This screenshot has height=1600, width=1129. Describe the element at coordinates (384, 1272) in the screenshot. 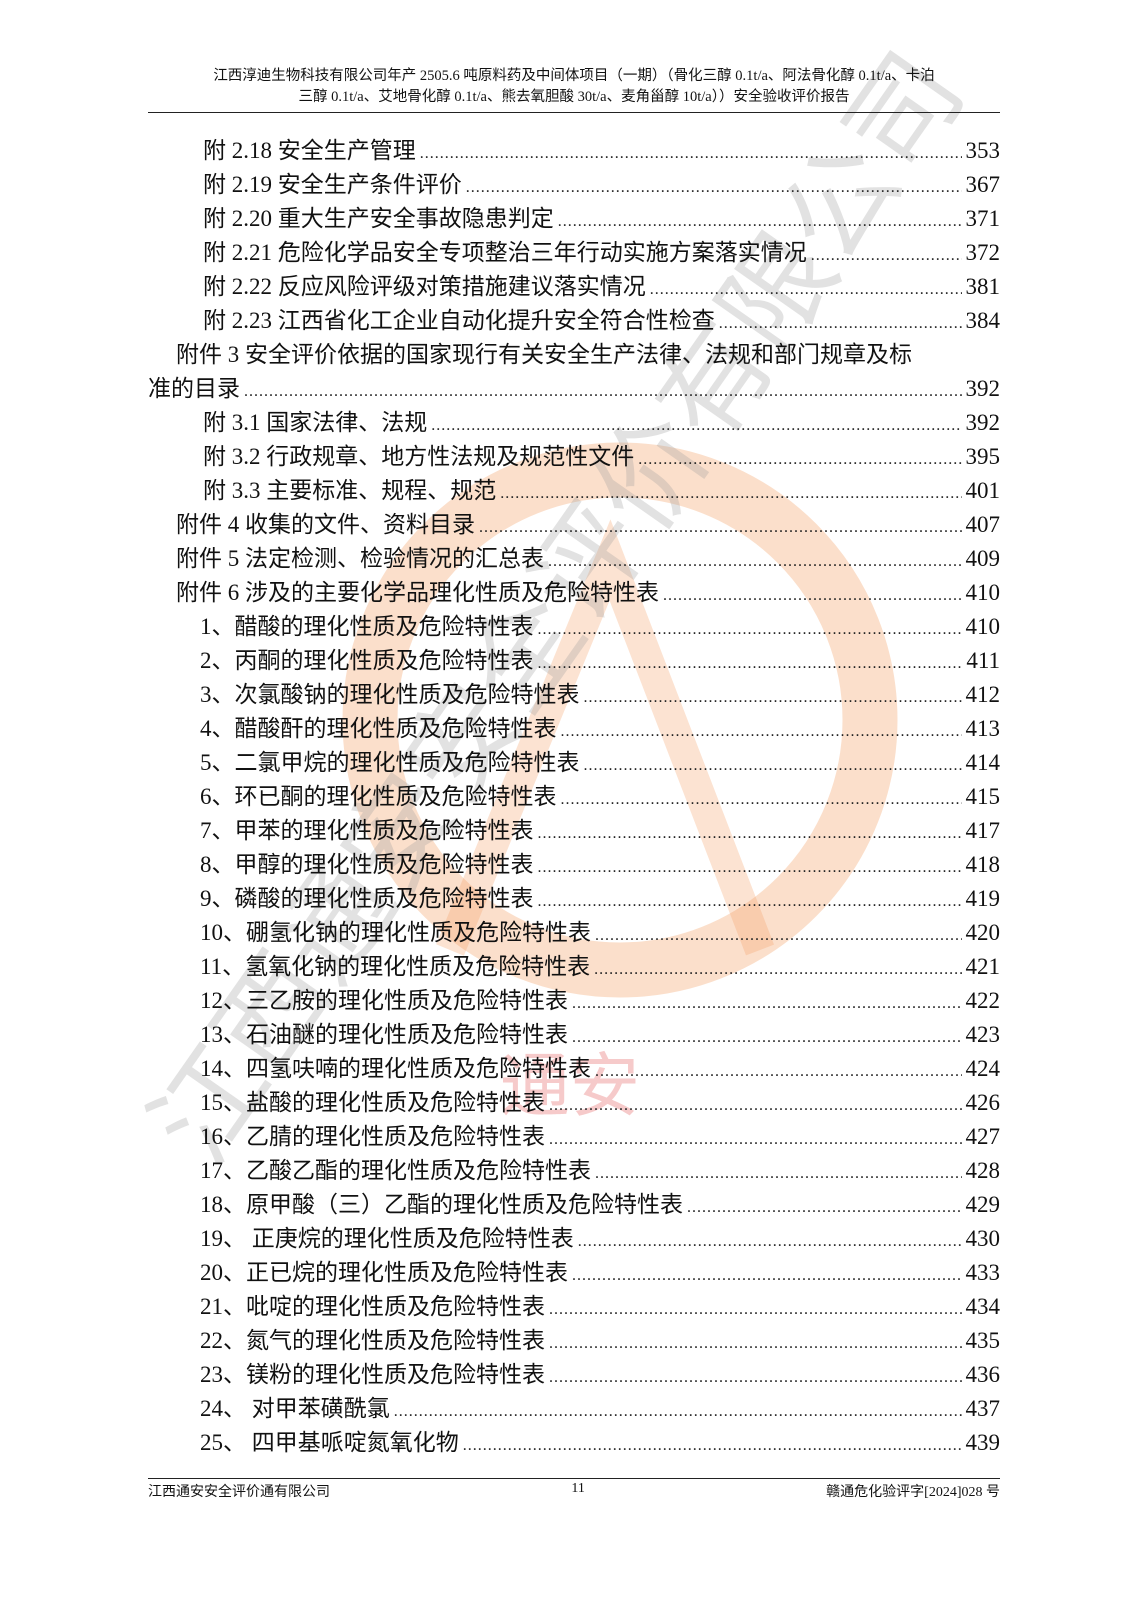

I see `toc-entry-title: 20、正已烷的理化性质及危险特性表` at that location.